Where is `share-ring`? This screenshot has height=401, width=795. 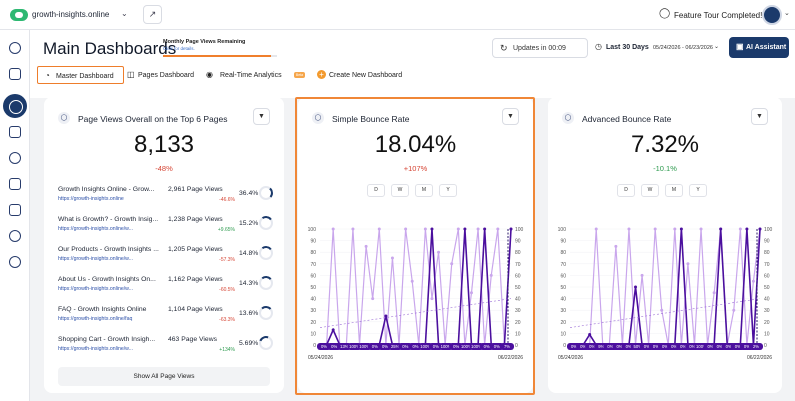 share-ring is located at coordinates (266, 283).